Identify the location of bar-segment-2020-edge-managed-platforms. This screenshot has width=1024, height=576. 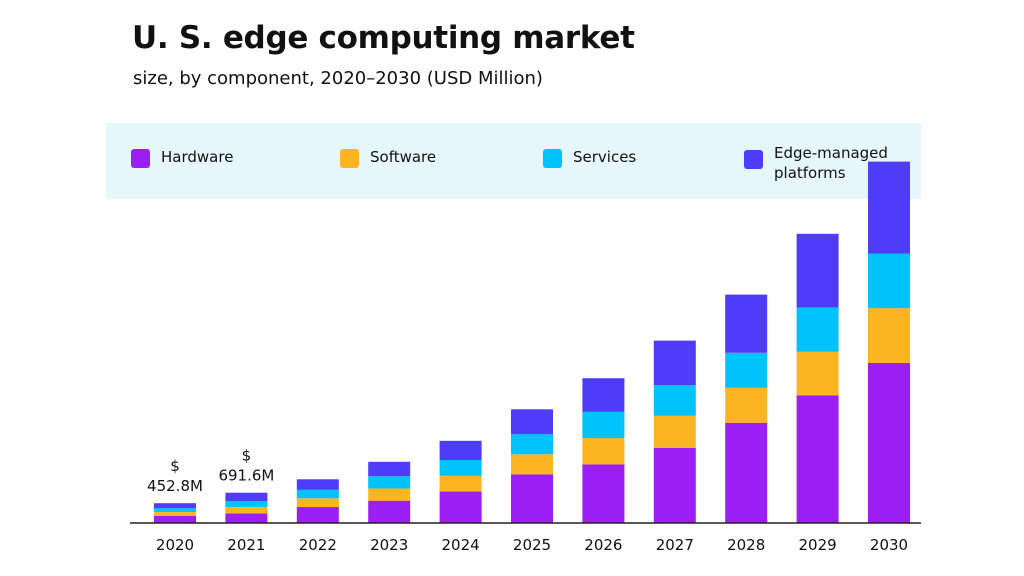
(175, 506).